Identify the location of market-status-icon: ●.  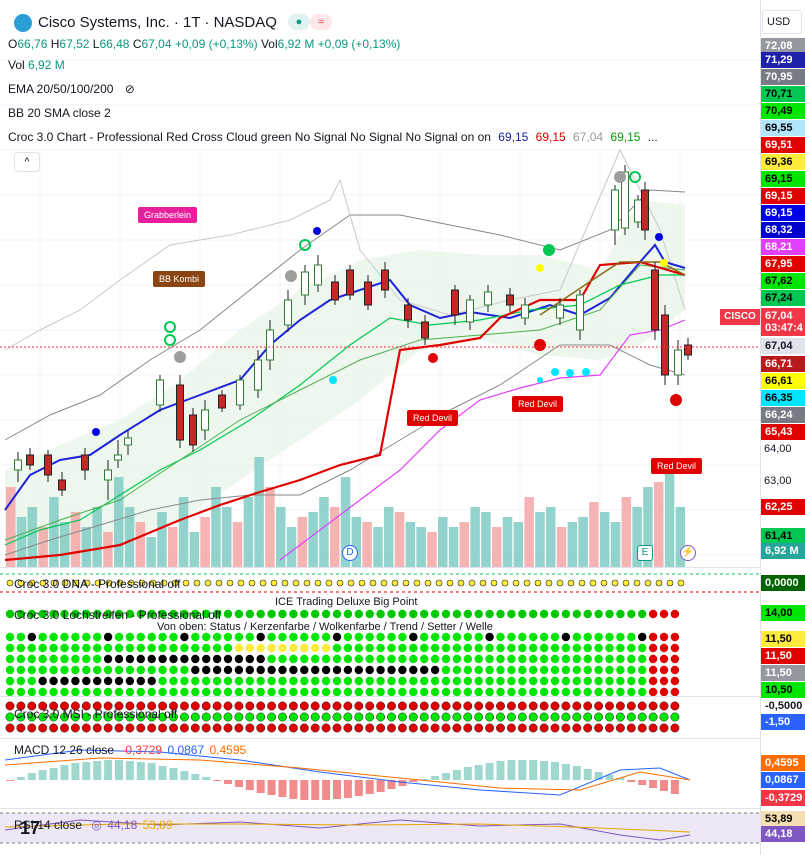
(299, 22).